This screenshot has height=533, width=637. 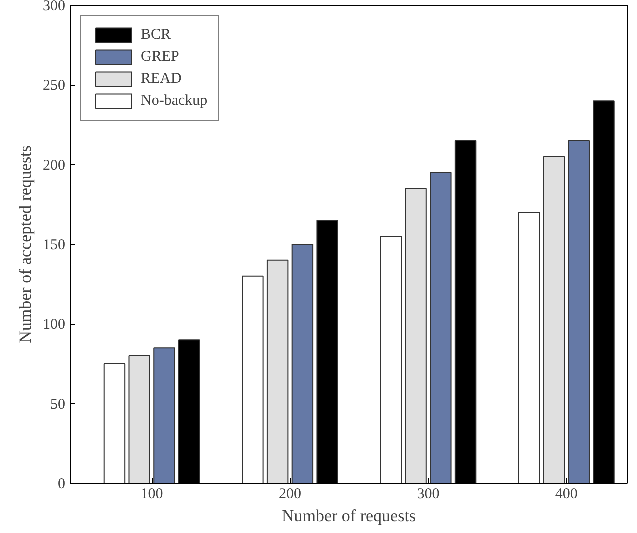 What do you see at coordinates (54, 7) in the screenshot?
I see `y-tick-label: 300` at bounding box center [54, 7].